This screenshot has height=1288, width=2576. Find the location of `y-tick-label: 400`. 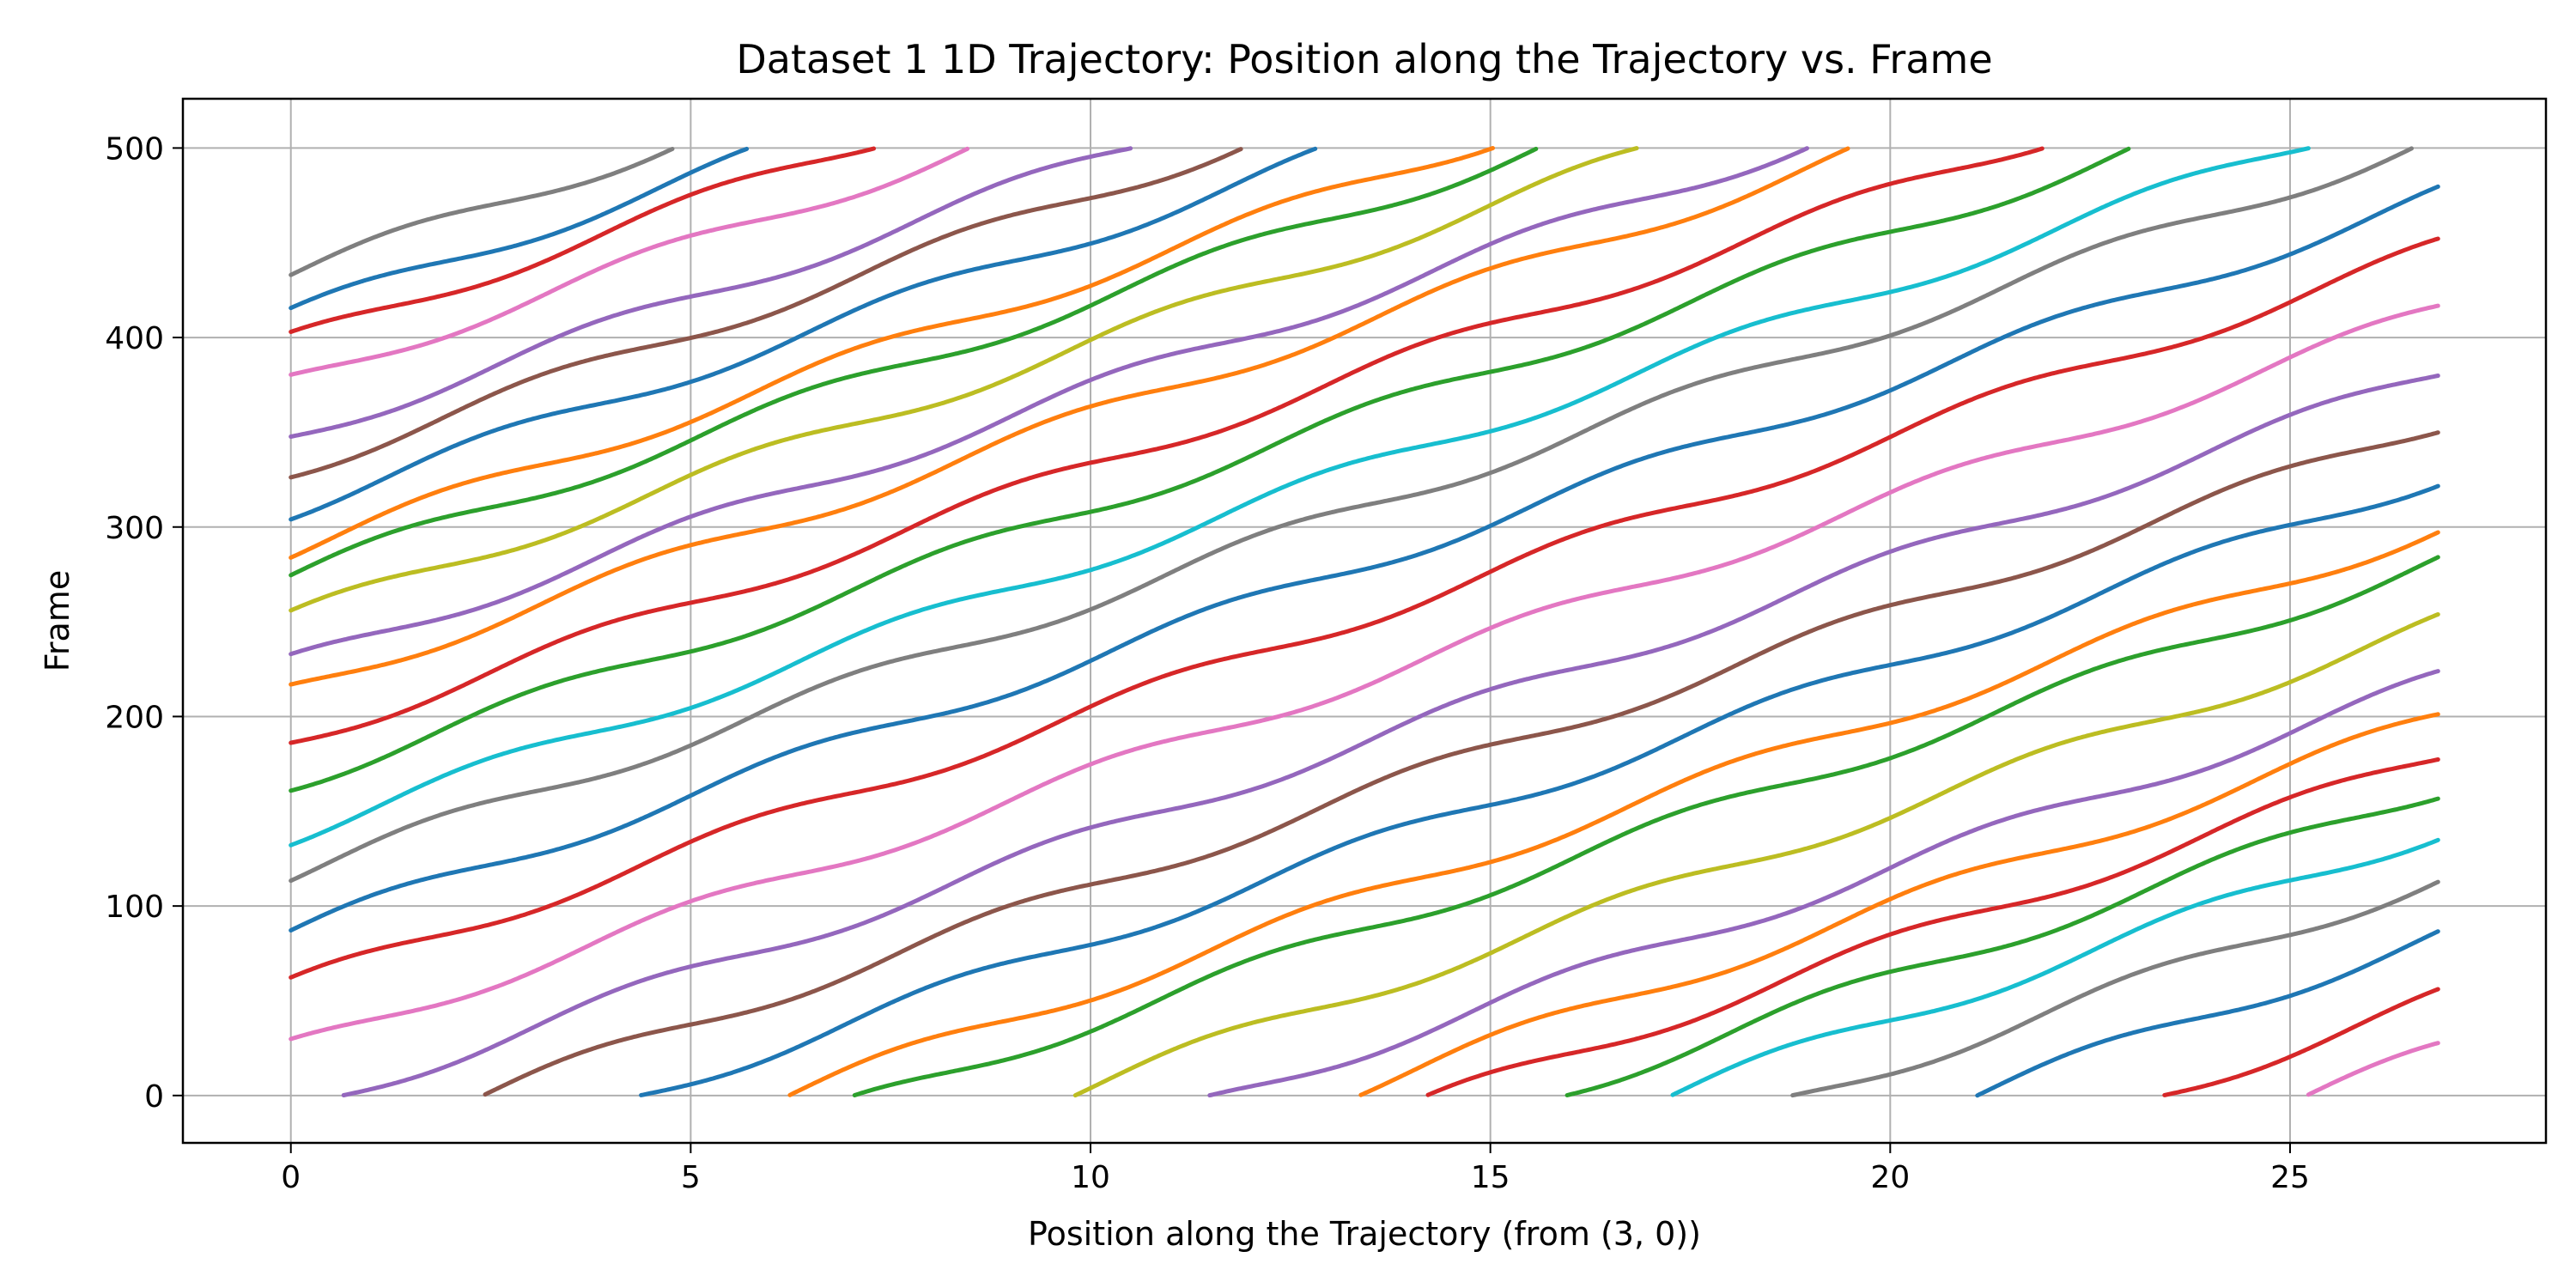

y-tick-label: 400 is located at coordinates (134, 338).